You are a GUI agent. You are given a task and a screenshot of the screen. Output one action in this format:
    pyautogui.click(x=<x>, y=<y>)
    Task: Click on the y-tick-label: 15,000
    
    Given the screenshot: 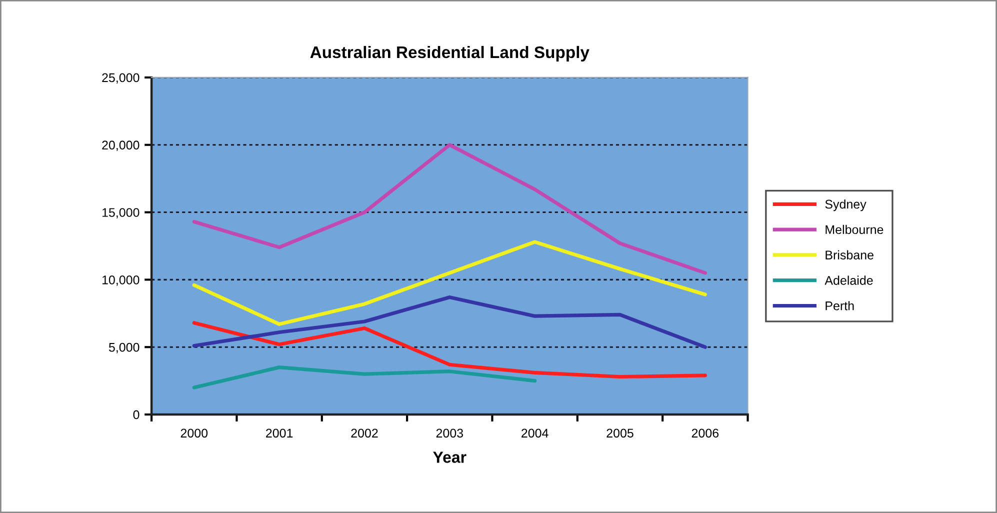 What is the action you would take?
    pyautogui.click(x=121, y=213)
    